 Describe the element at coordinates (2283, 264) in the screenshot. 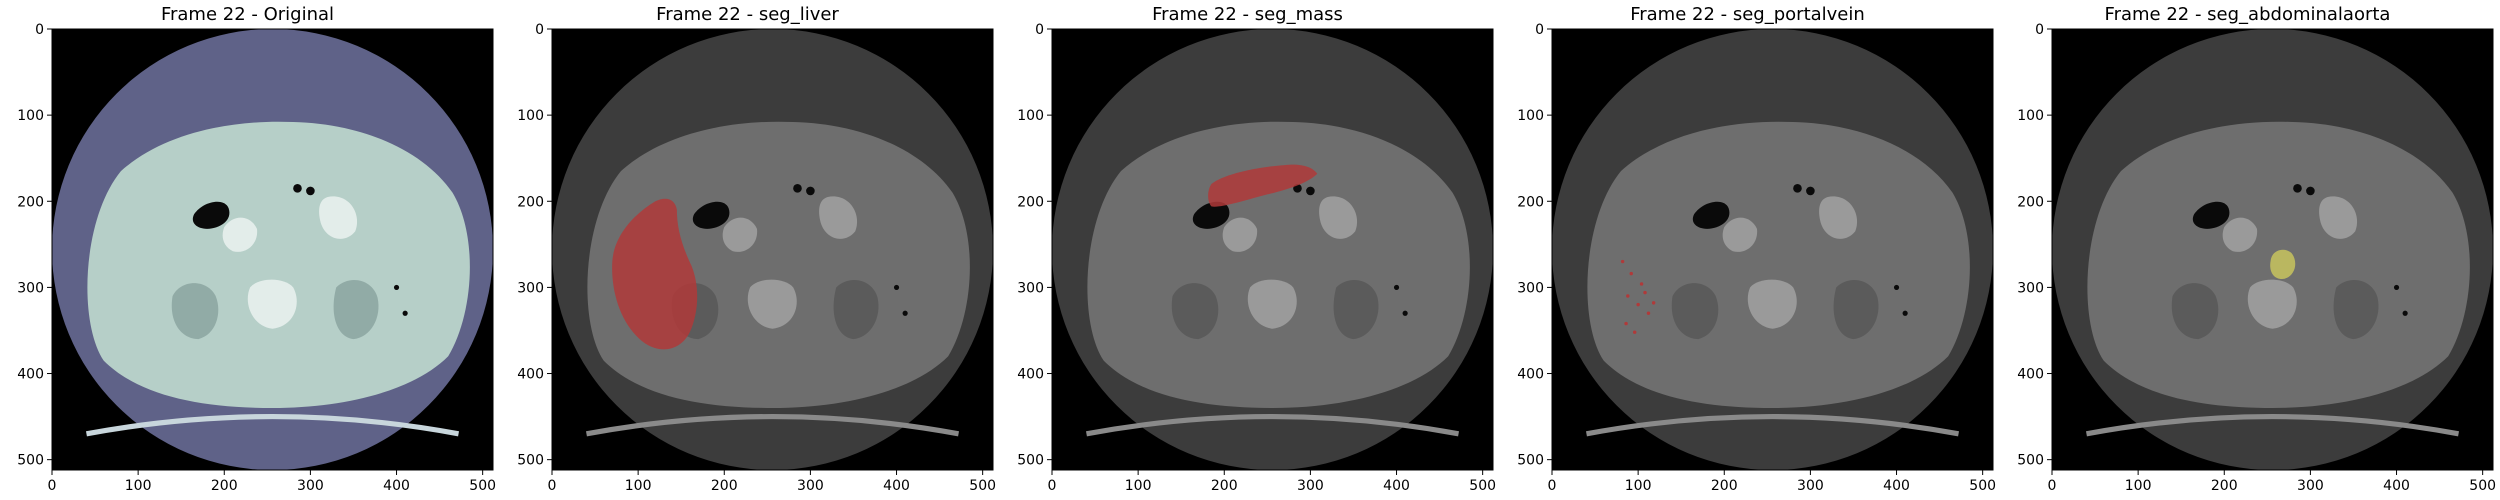

I see `aorta-segmentation` at that location.